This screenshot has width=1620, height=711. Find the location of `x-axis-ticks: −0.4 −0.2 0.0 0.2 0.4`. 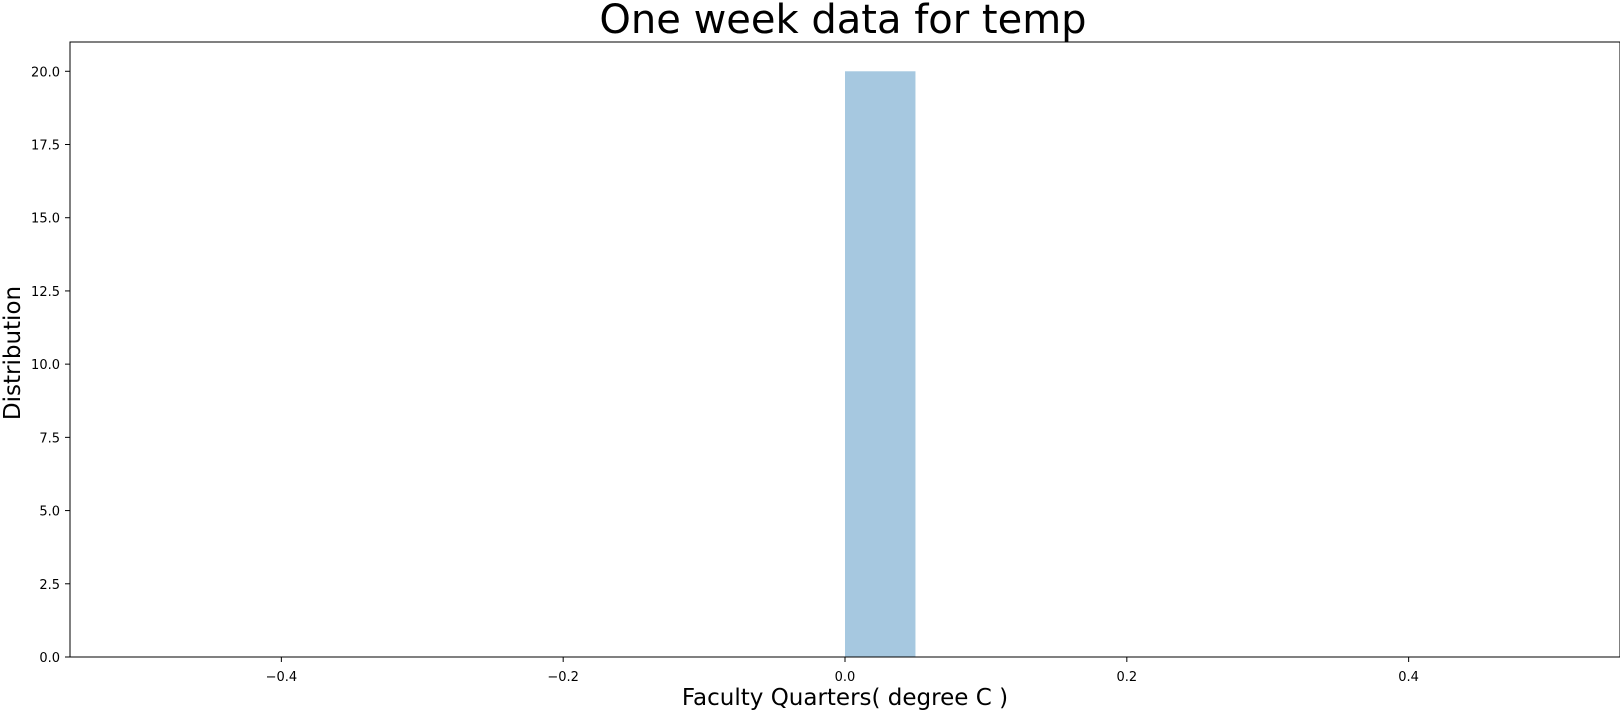

x-axis-ticks: −0.4 −0.2 0.0 0.2 0.4 is located at coordinates (842, 671).